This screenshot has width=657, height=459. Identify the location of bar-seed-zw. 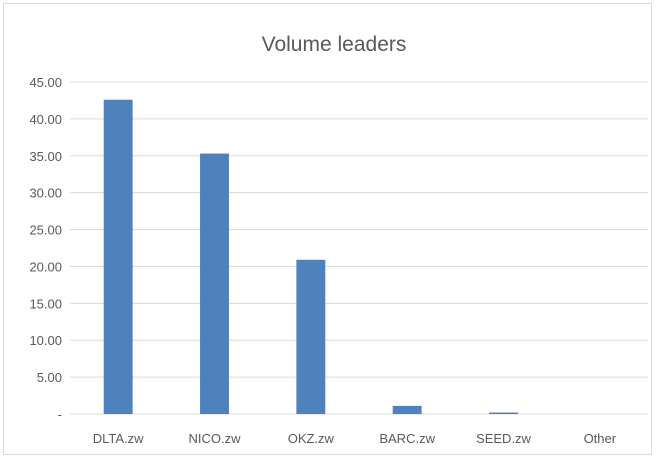
(503, 413).